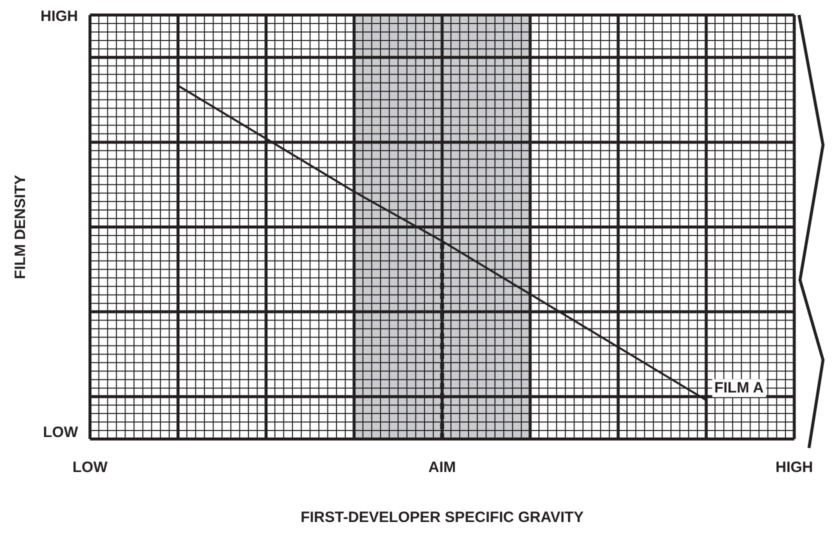  Describe the element at coordinates (21, 227) in the screenshot. I see `y-axis-title: FILM DENSITY` at that location.